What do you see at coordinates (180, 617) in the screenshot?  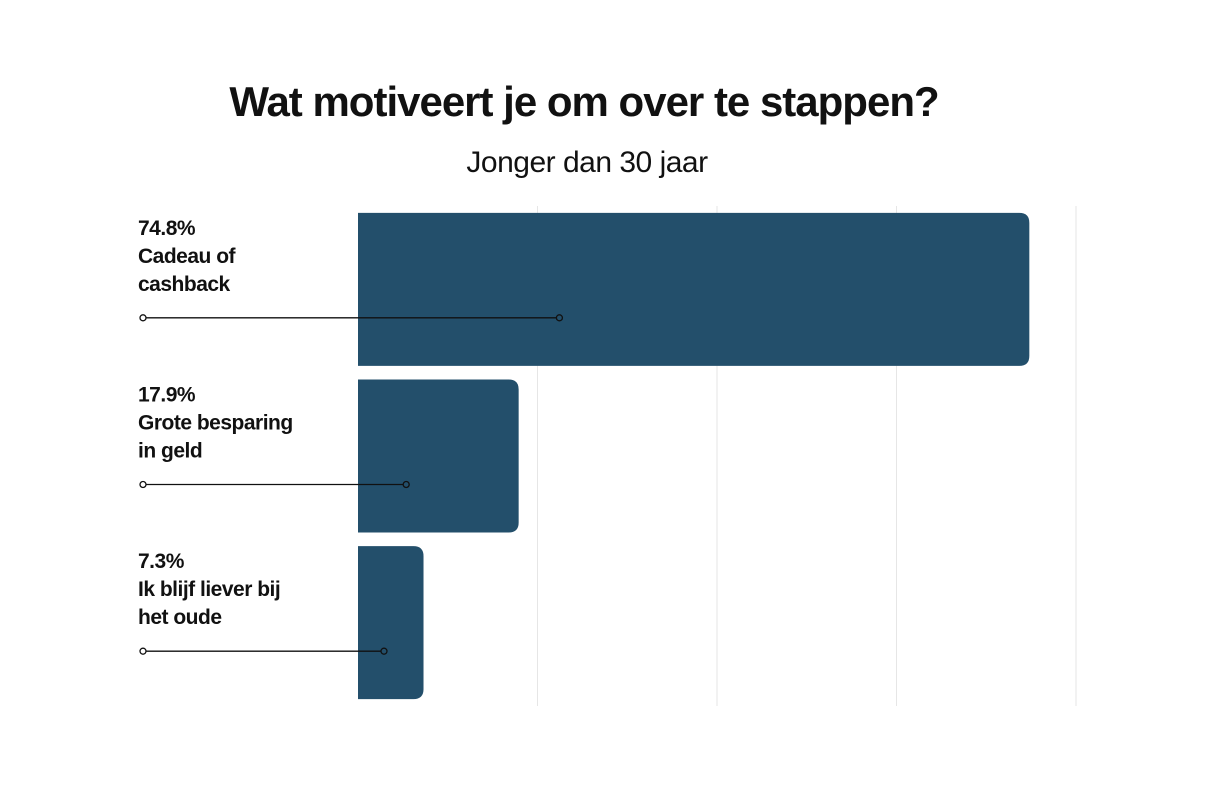 I see `category-label: het oude` at bounding box center [180, 617].